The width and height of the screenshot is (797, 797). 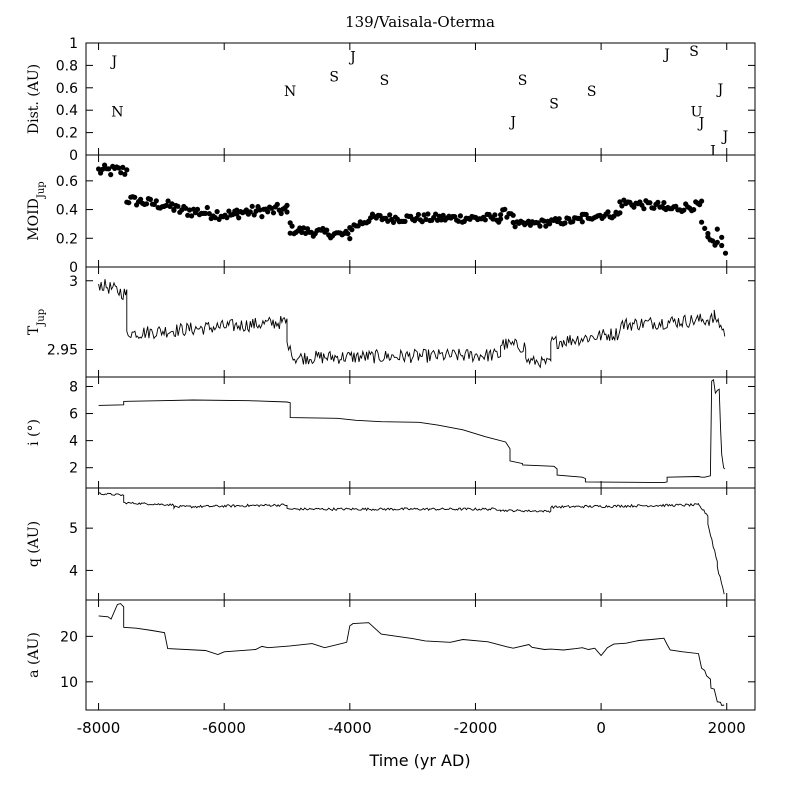 I want to click on x-tick-label: 2000, so click(x=727, y=728).